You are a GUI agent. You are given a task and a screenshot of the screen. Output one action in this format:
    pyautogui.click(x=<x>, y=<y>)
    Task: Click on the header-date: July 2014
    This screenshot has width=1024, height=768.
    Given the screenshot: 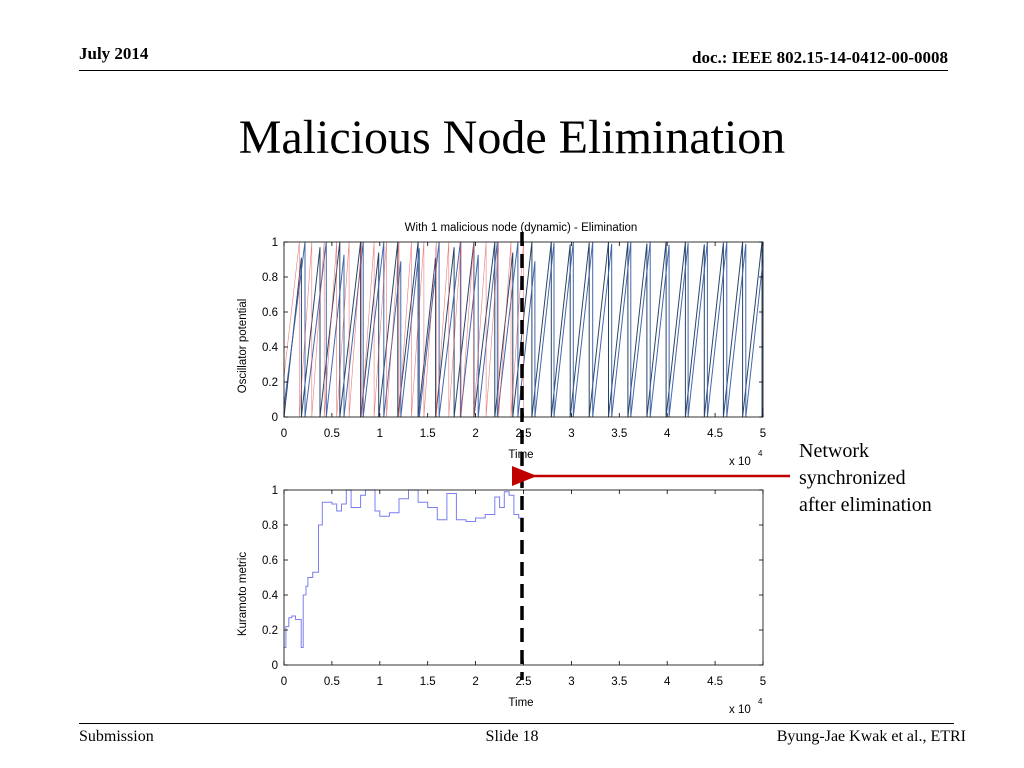 What is the action you would take?
    pyautogui.click(x=114, y=53)
    